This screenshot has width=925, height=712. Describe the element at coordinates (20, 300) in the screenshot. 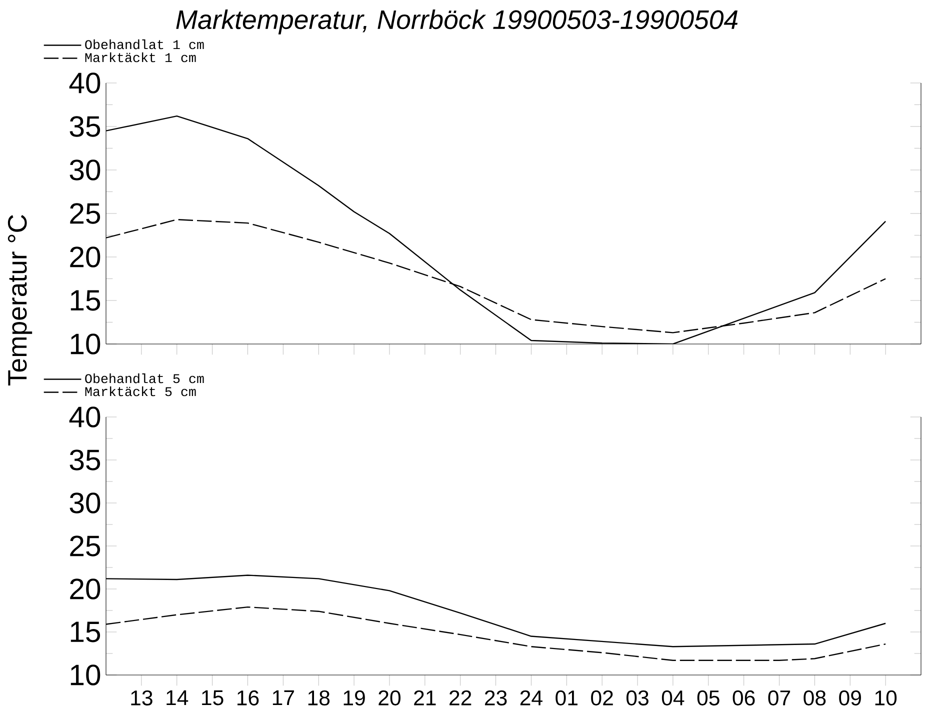

I see `y-axis-title: Temperatur °C` at that location.